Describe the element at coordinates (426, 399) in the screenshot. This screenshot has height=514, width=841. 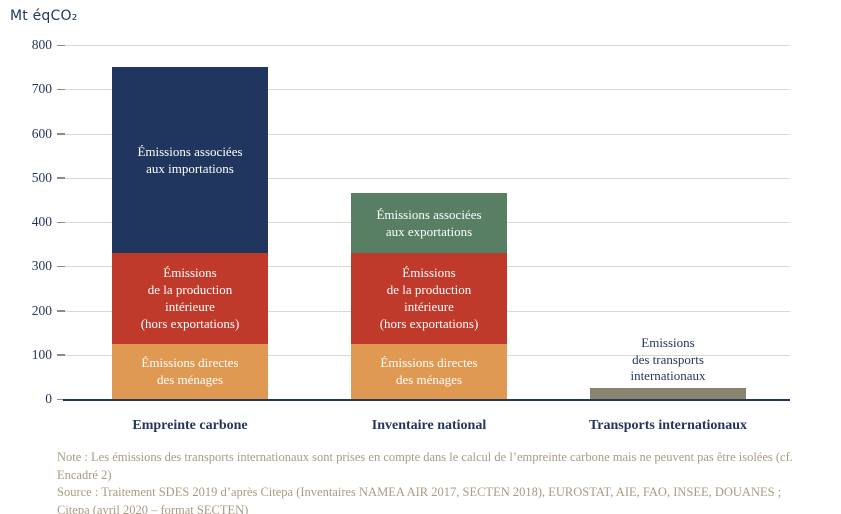
I see `x-axis-baseline` at that location.